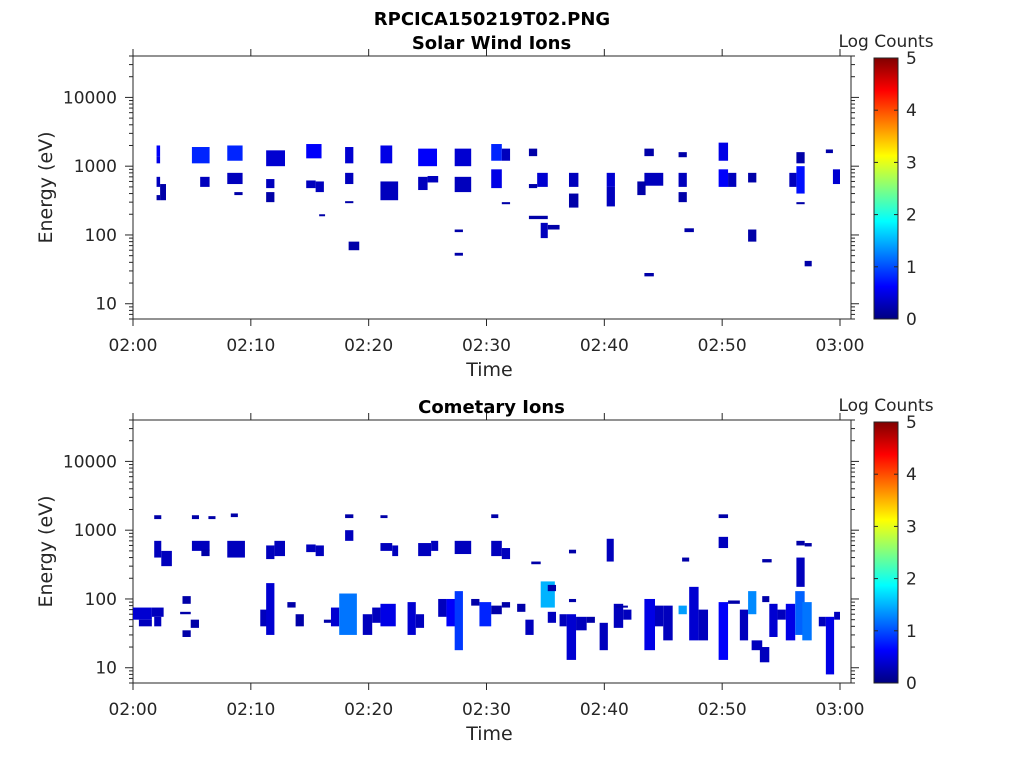  Describe the element at coordinates (486, 594) in the screenshot. I see `heatmap-cells` at that location.